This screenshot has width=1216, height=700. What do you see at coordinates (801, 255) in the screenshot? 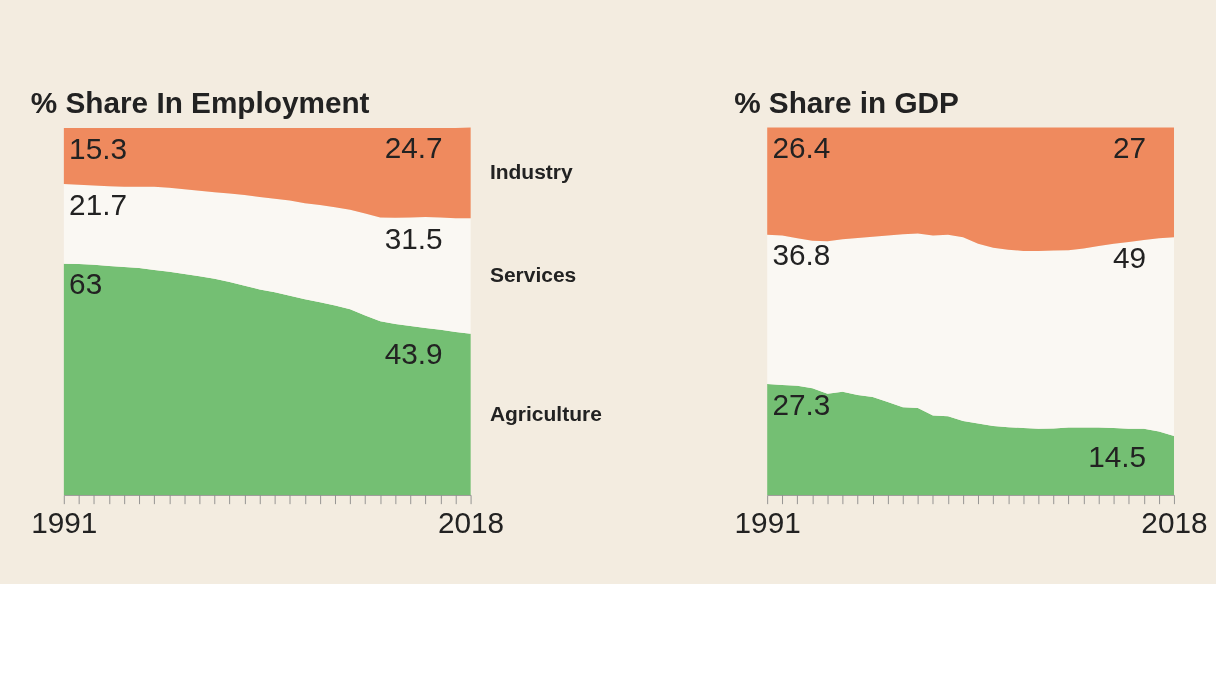
I see `data-label: 36.8` at bounding box center [801, 255].